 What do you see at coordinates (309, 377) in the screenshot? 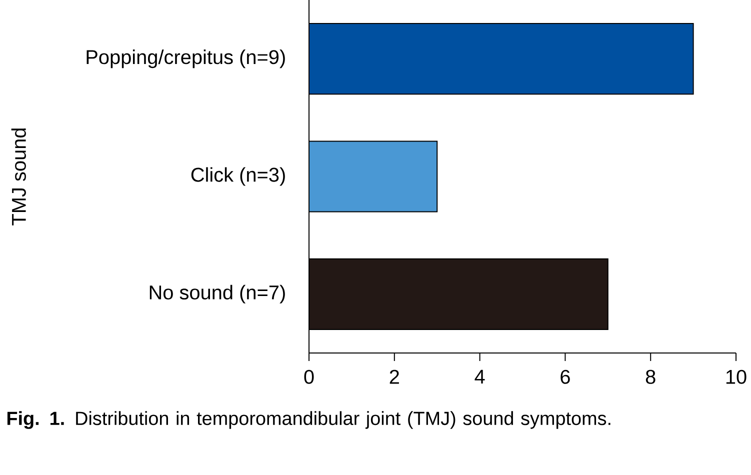
I see `x-tick-label: 0` at bounding box center [309, 377].